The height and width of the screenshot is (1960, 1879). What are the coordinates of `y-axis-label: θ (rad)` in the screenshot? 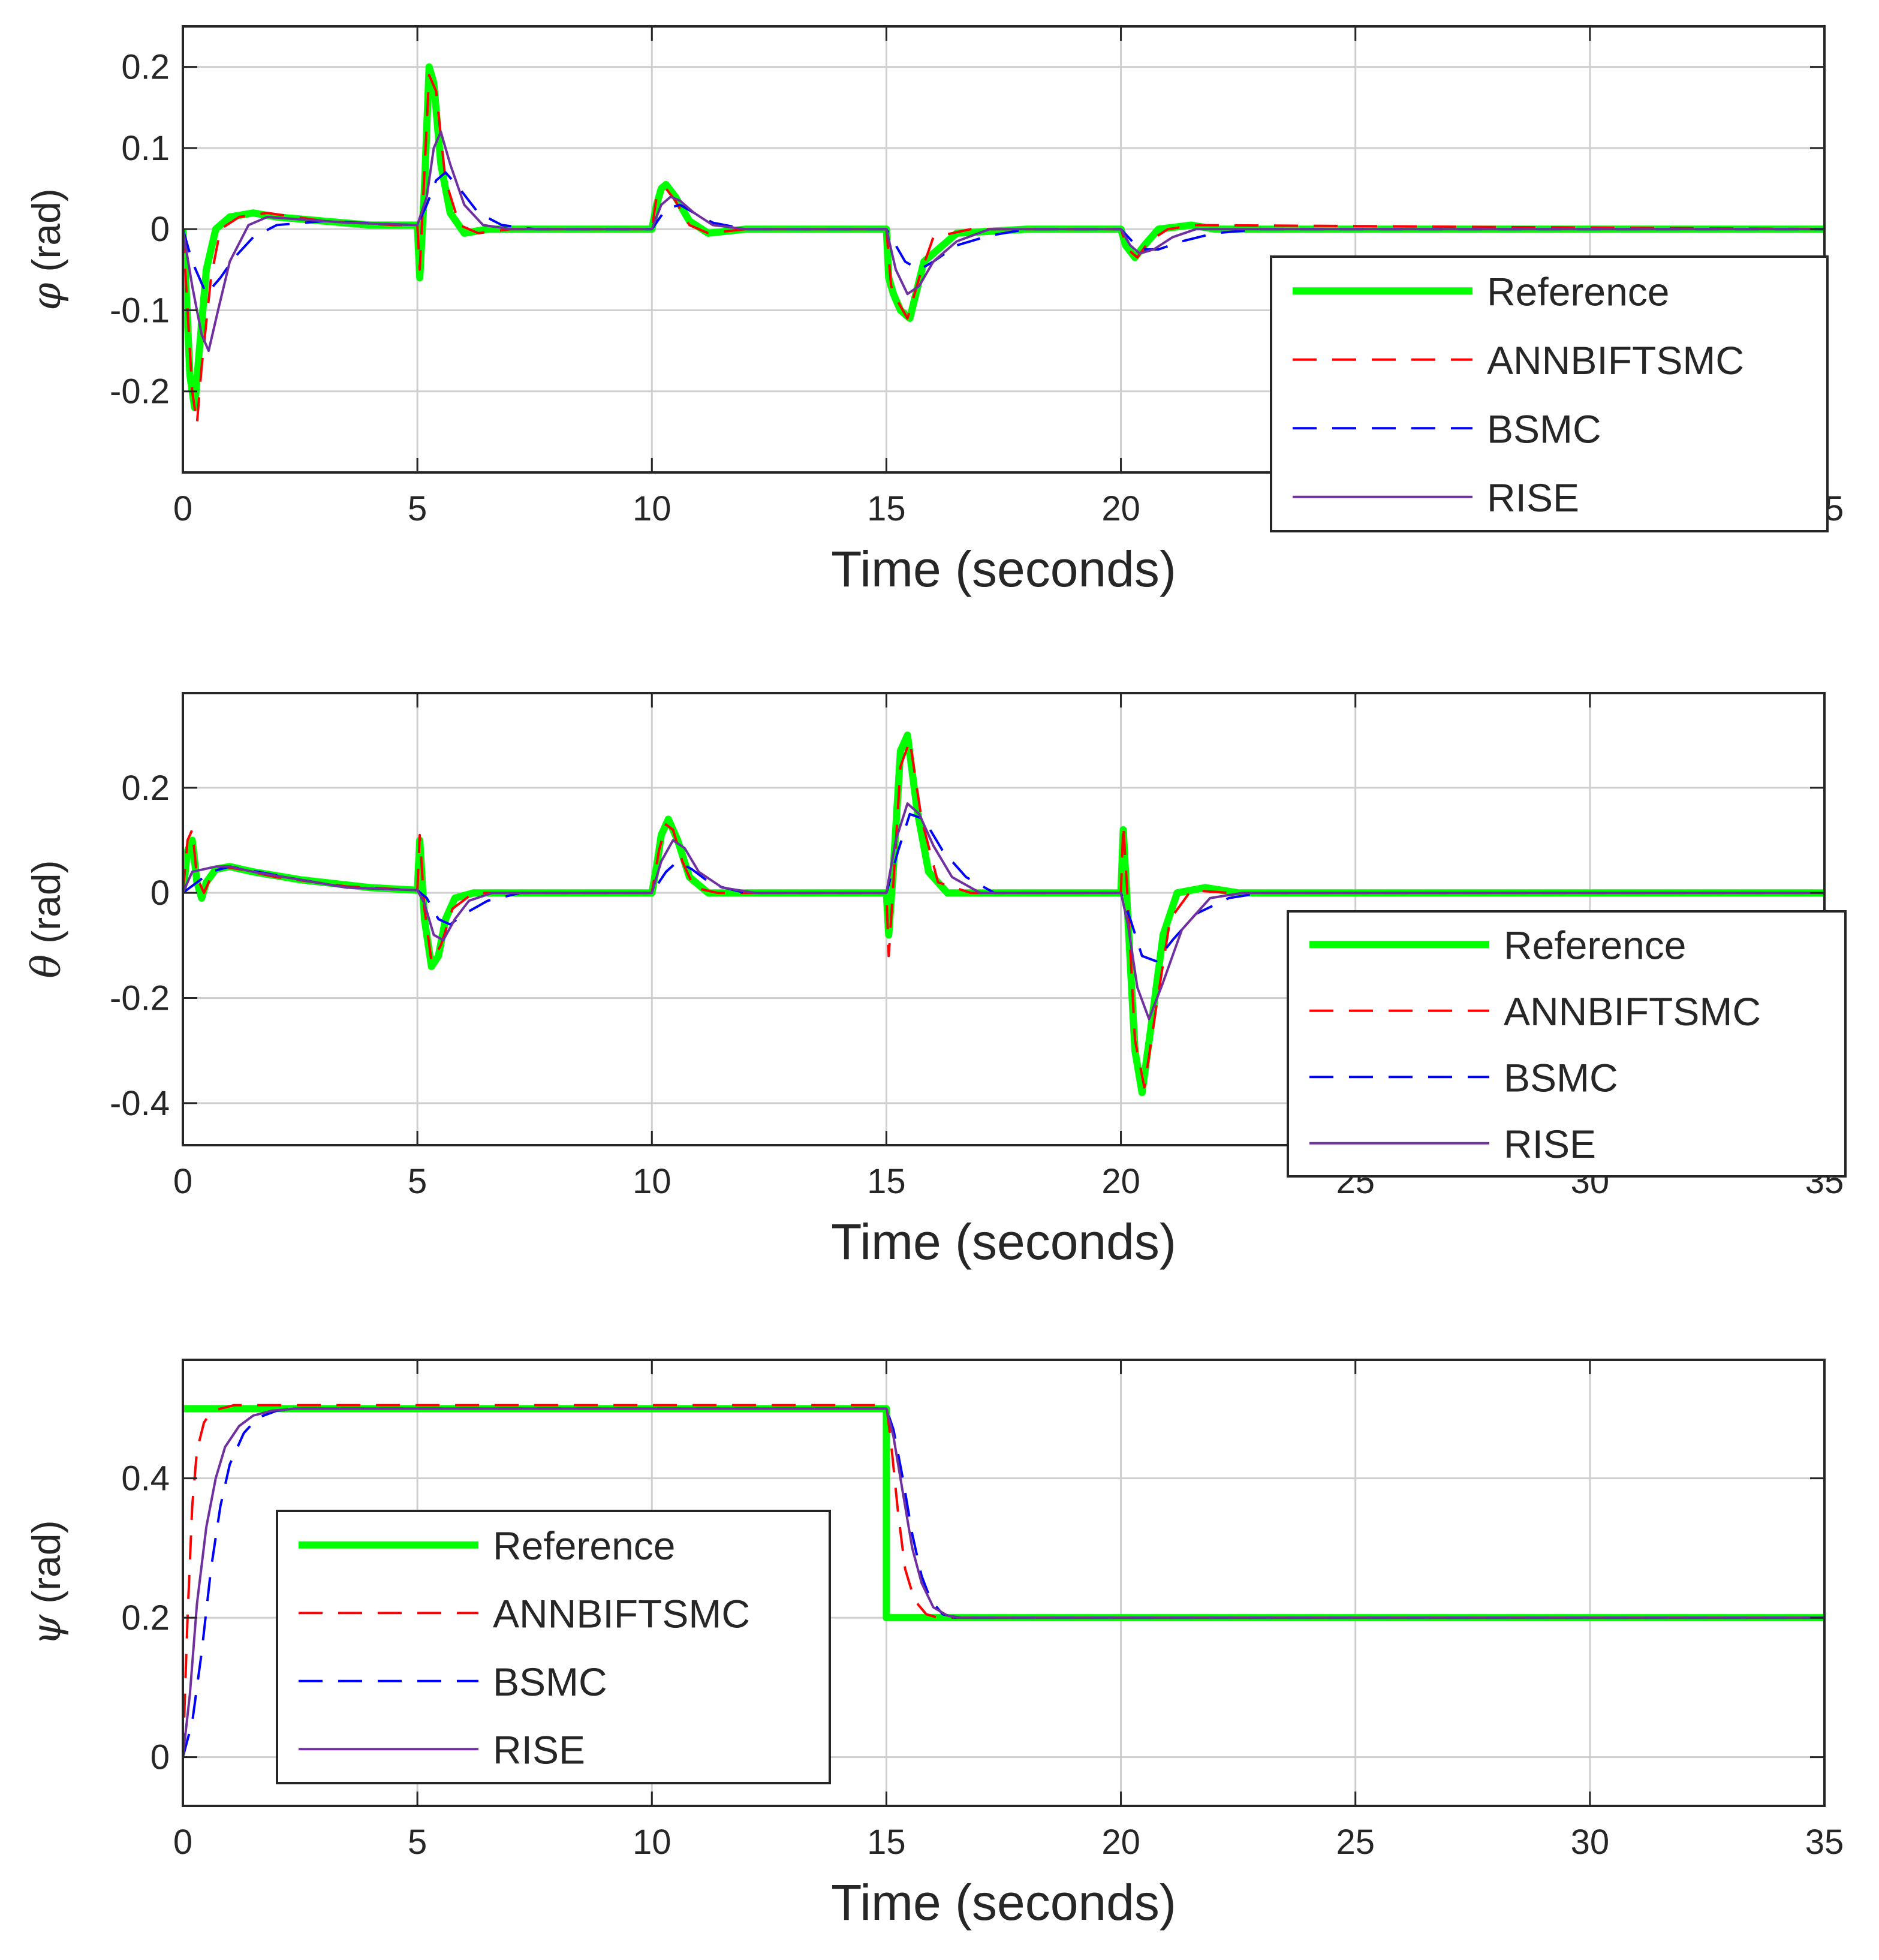 It's located at (46, 919).